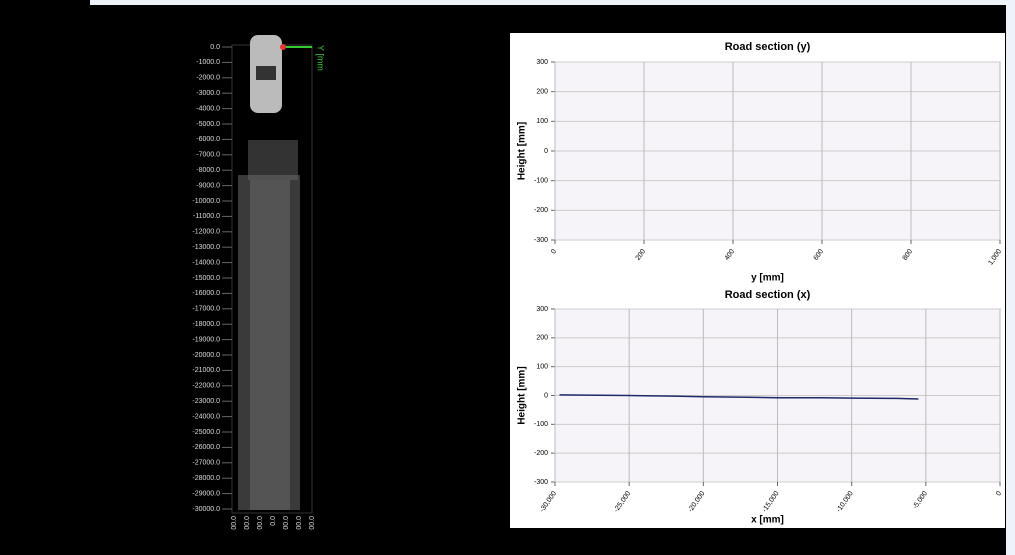 The width and height of the screenshot is (1015, 555). Describe the element at coordinates (206, 232) in the screenshot. I see `scan-y-label: -12000.0` at that location.